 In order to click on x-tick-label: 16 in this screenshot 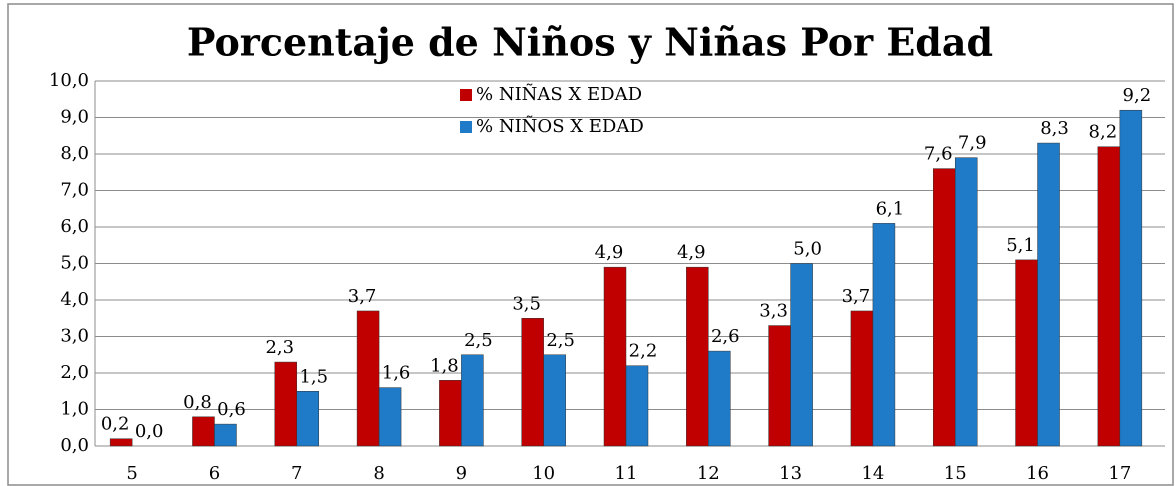, I will do `click(1037, 473)`.